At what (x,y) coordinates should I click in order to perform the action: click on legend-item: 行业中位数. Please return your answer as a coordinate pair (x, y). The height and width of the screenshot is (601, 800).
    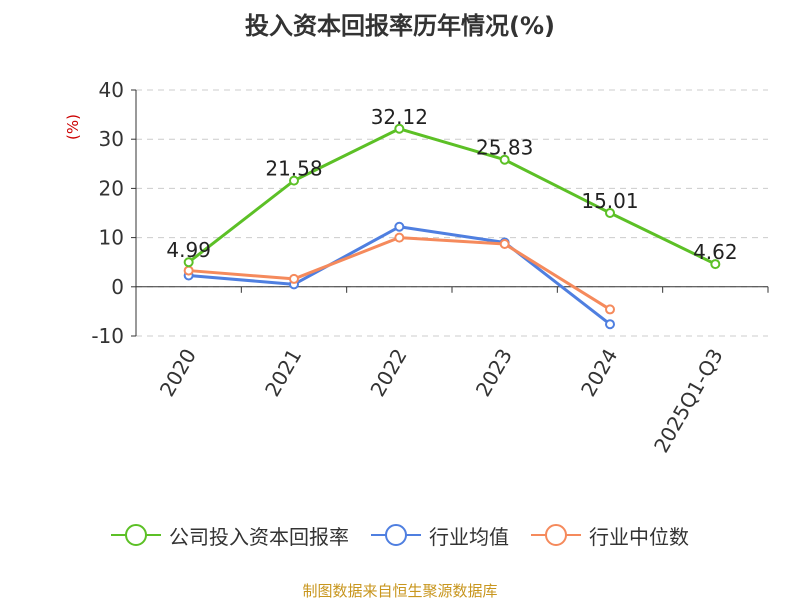
    Looking at the image, I should click on (610, 535).